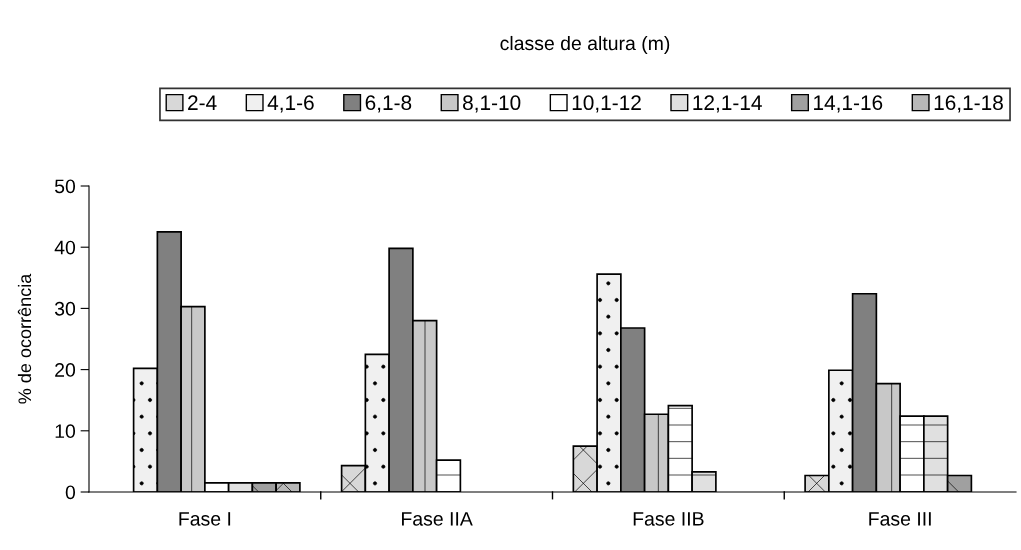 The height and width of the screenshot is (550, 1021). What do you see at coordinates (65, 308) in the screenshot?
I see `y-tick-label: 30` at bounding box center [65, 308].